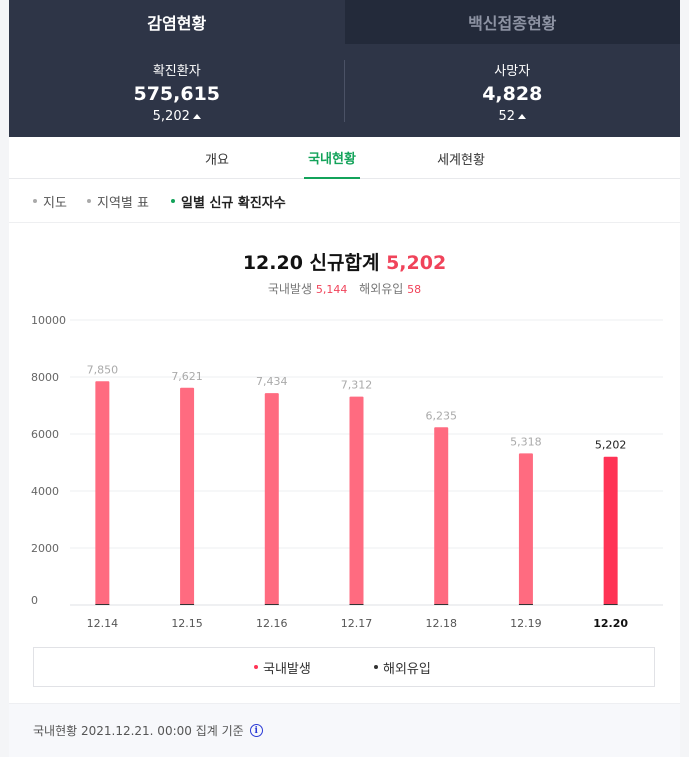  What do you see at coordinates (344, 667) in the screenshot?
I see `chart-legend: 국내발생 해외유입` at bounding box center [344, 667].